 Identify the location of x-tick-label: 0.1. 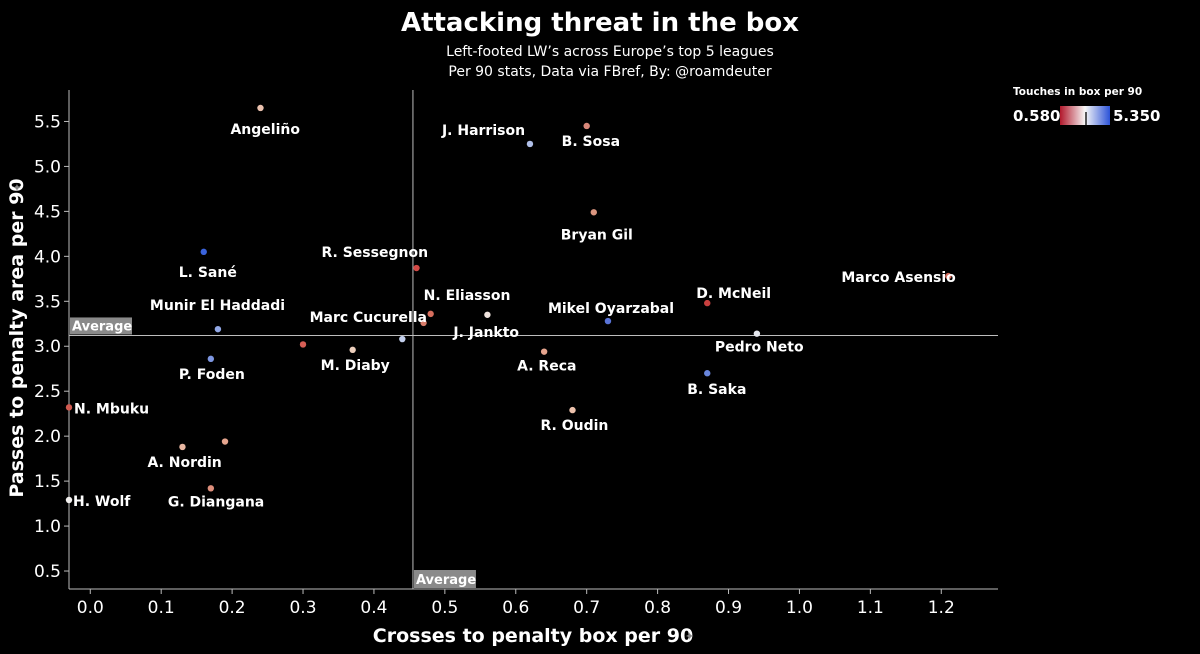
(161, 608).